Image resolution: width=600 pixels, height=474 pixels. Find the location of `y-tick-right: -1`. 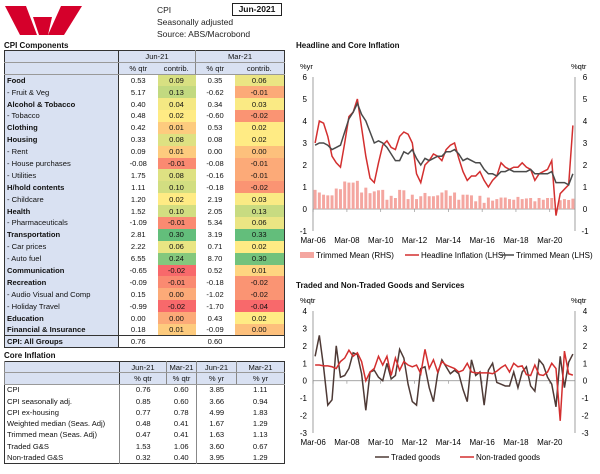

y-tick-right: -1 is located at coordinates (585, 231).